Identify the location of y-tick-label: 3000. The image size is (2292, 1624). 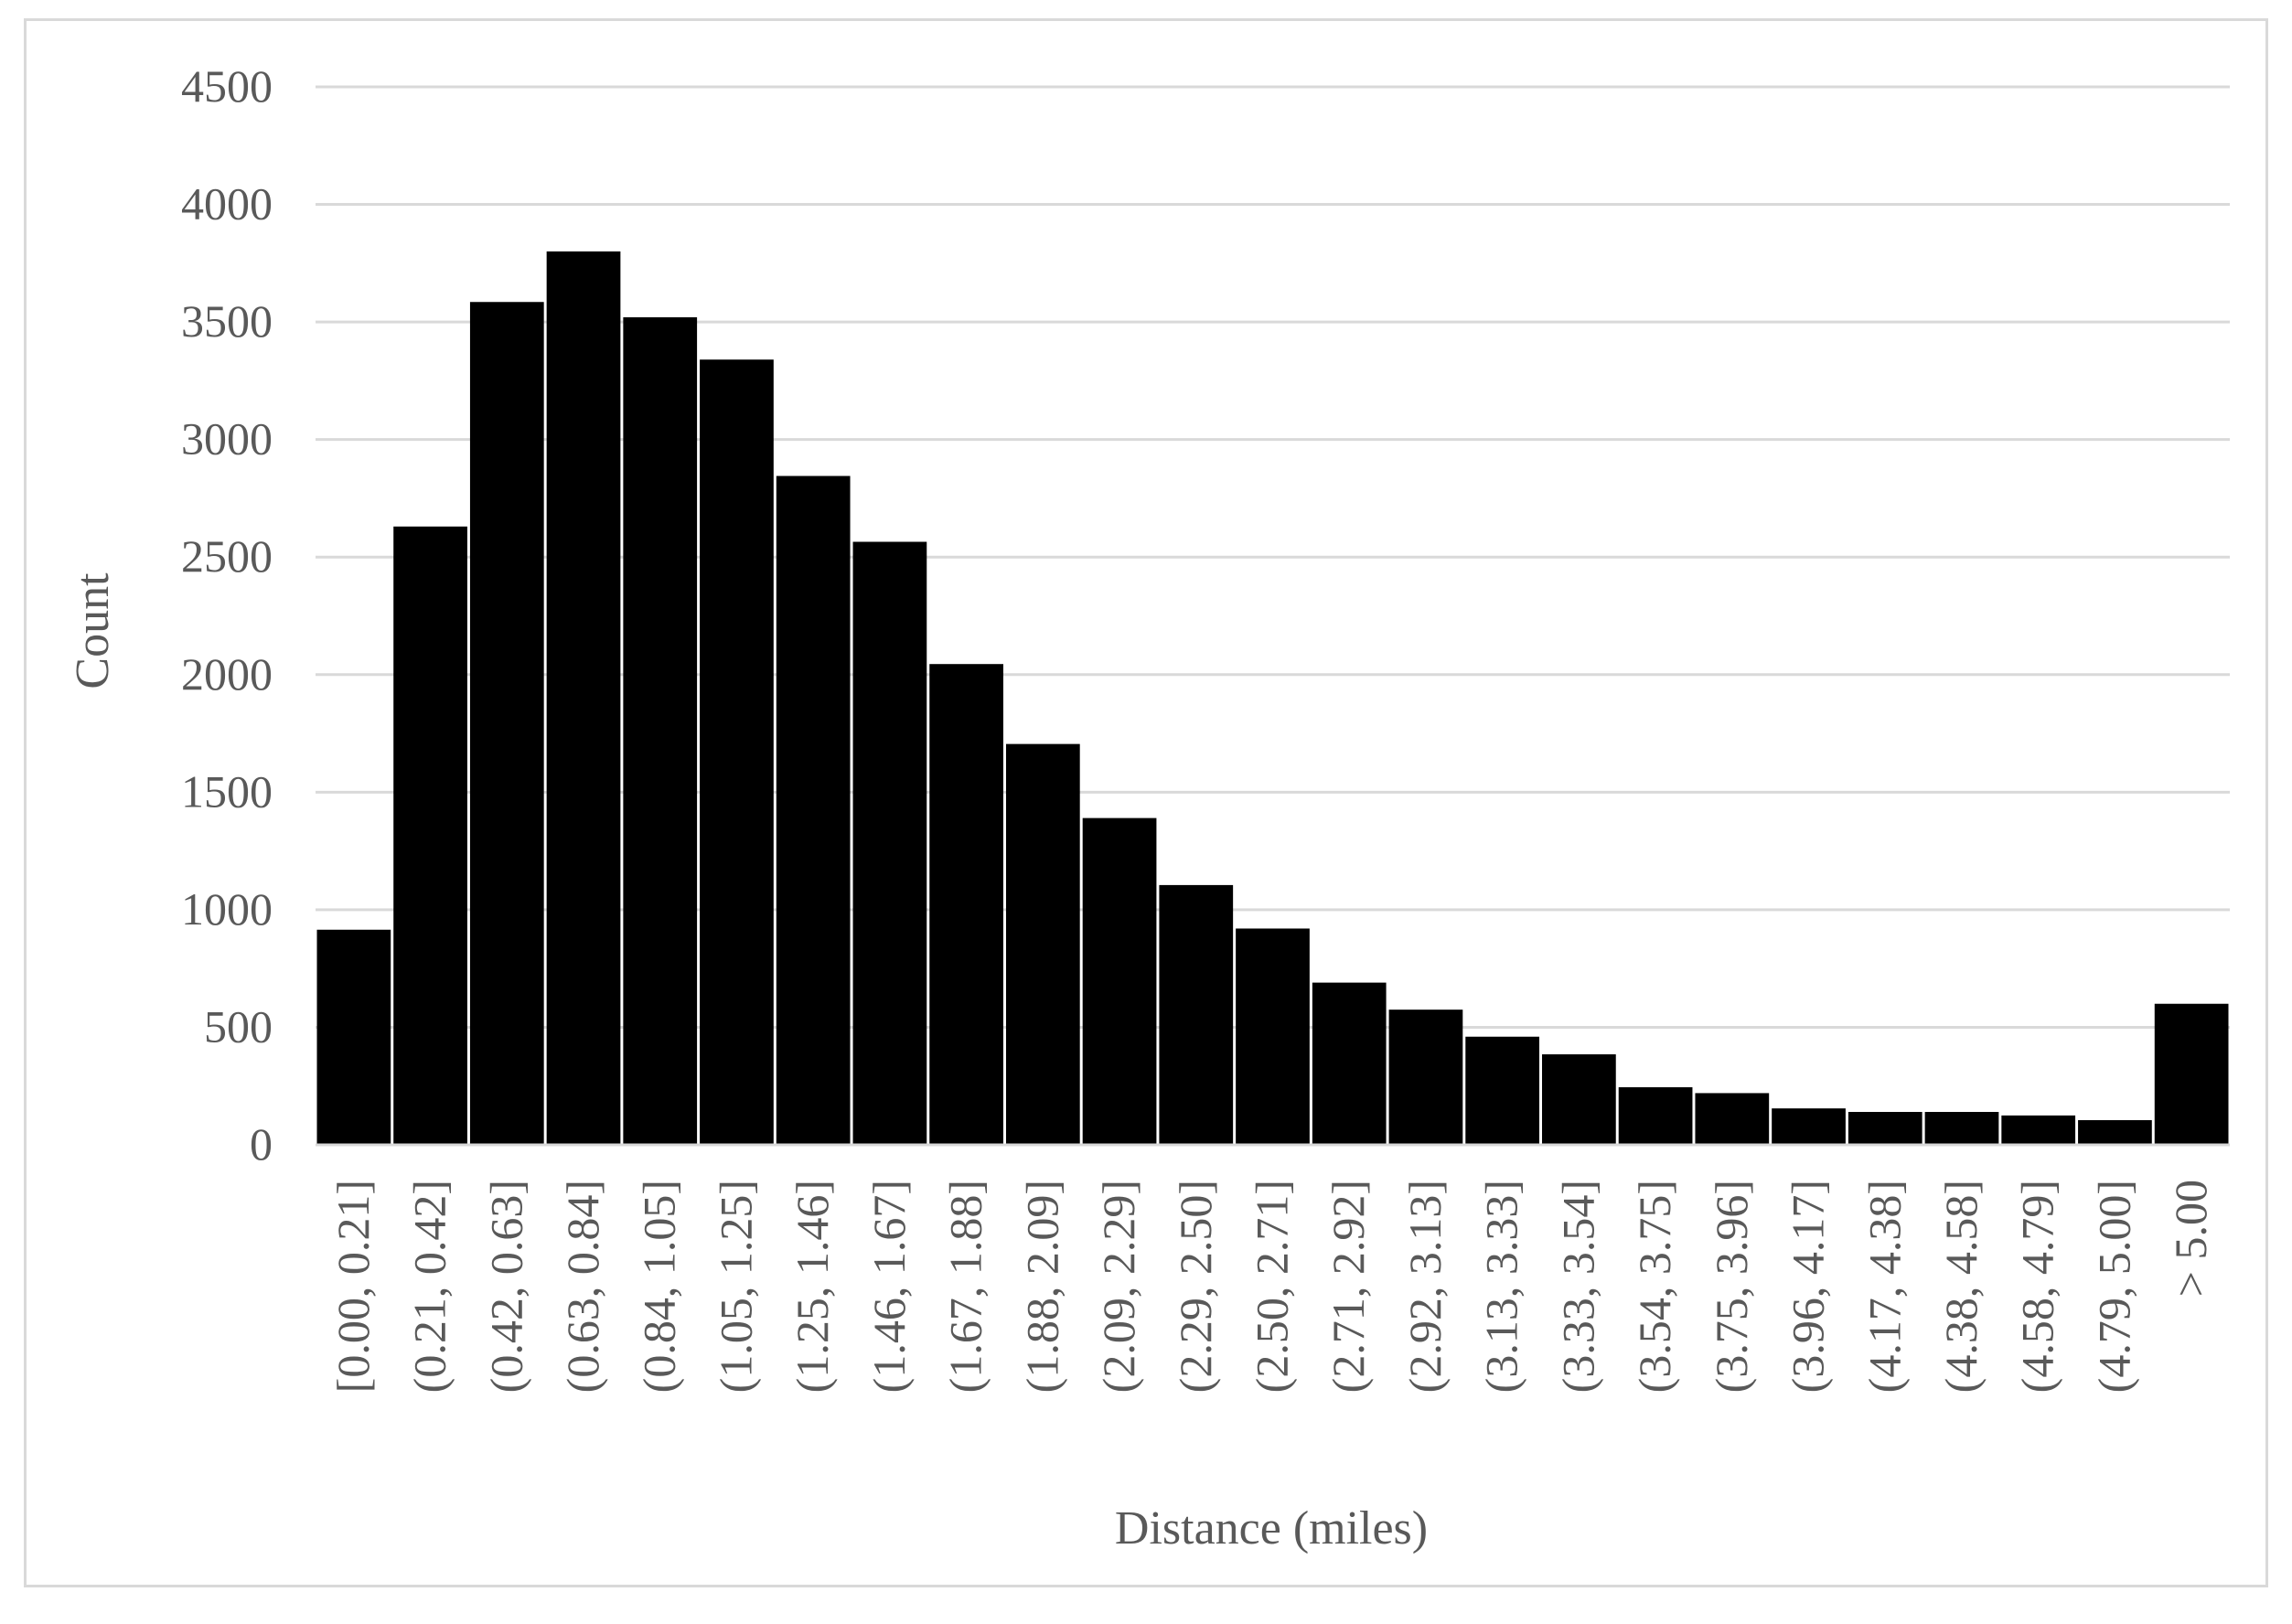
(227, 439).